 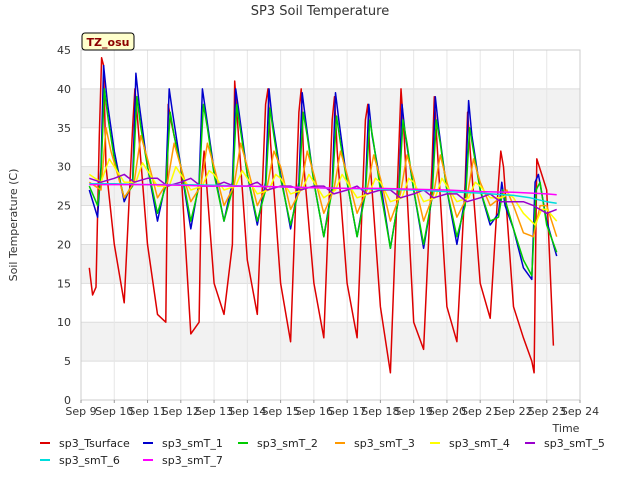 What do you see at coordinates (380, 411) in the screenshot?
I see `x-tick-label: Sep 18` at bounding box center [380, 411].